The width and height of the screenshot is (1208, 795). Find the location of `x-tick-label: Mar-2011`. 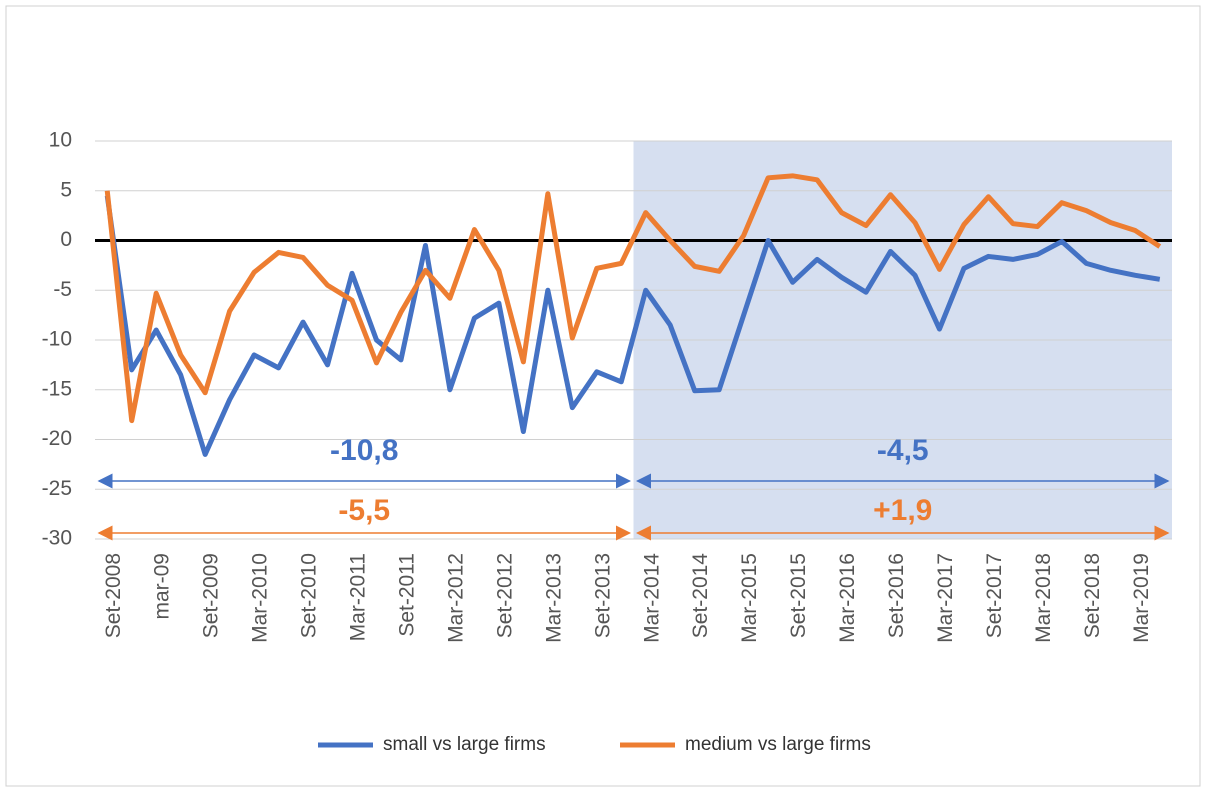

x-tick-label: Mar-2011 is located at coordinates (358, 597).